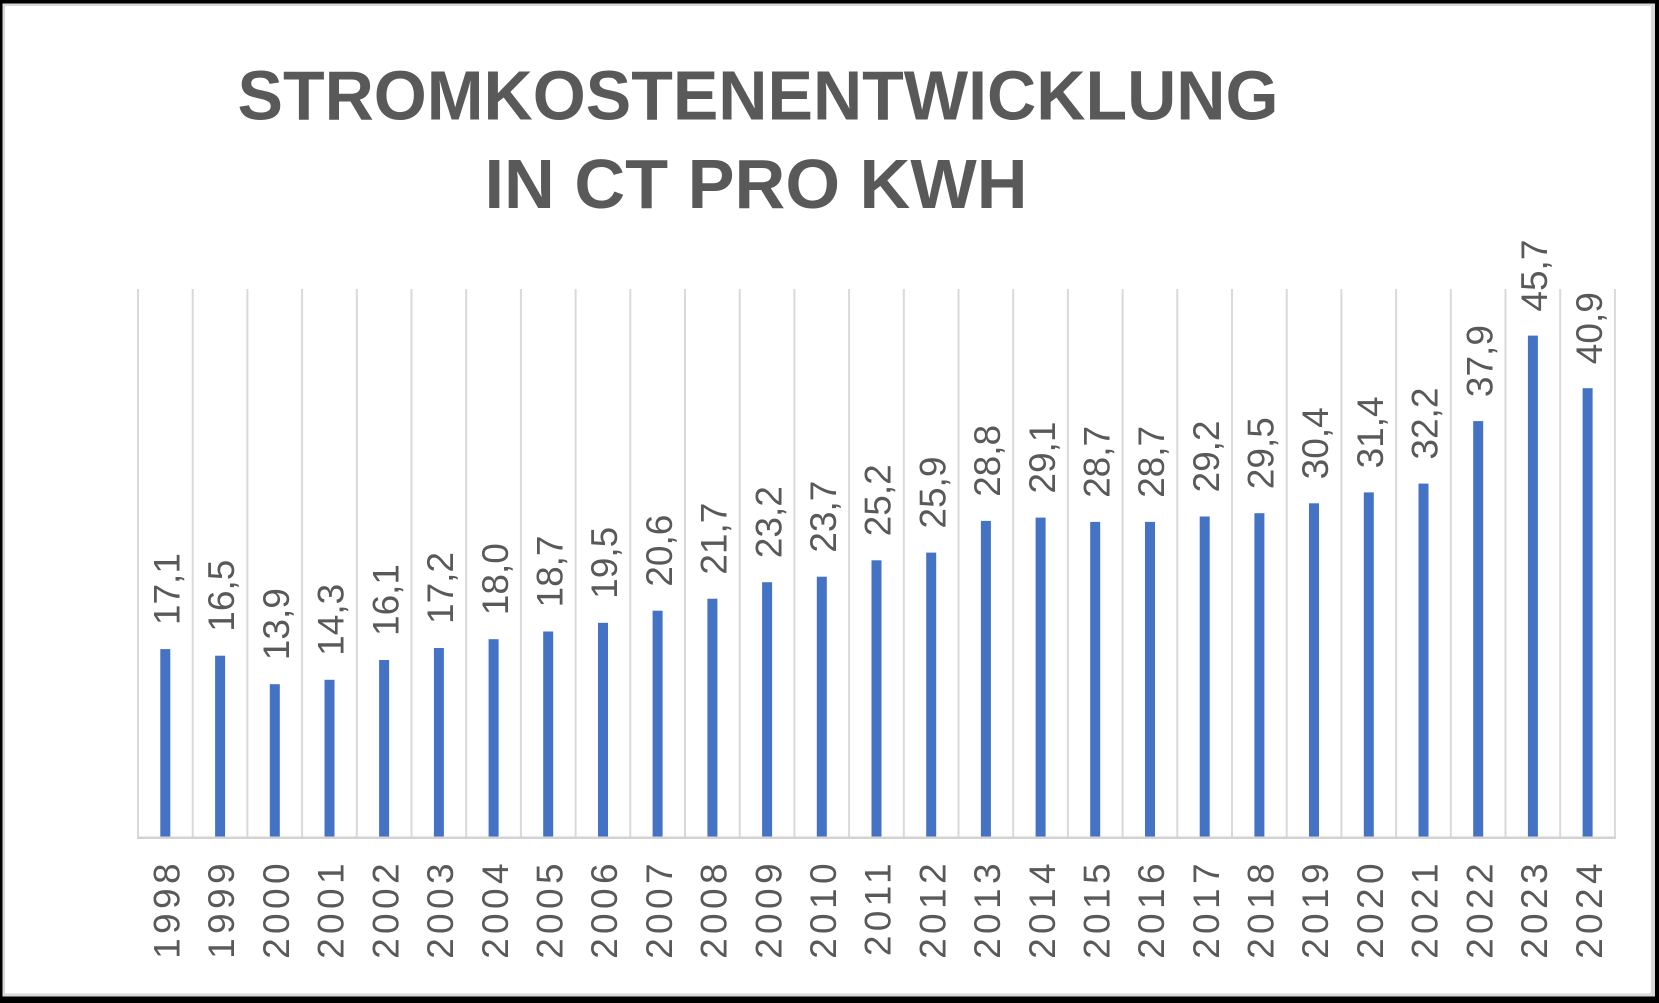  What do you see at coordinates (1534, 276) in the screenshot?
I see `svg-text: 45,7` at bounding box center [1534, 276].